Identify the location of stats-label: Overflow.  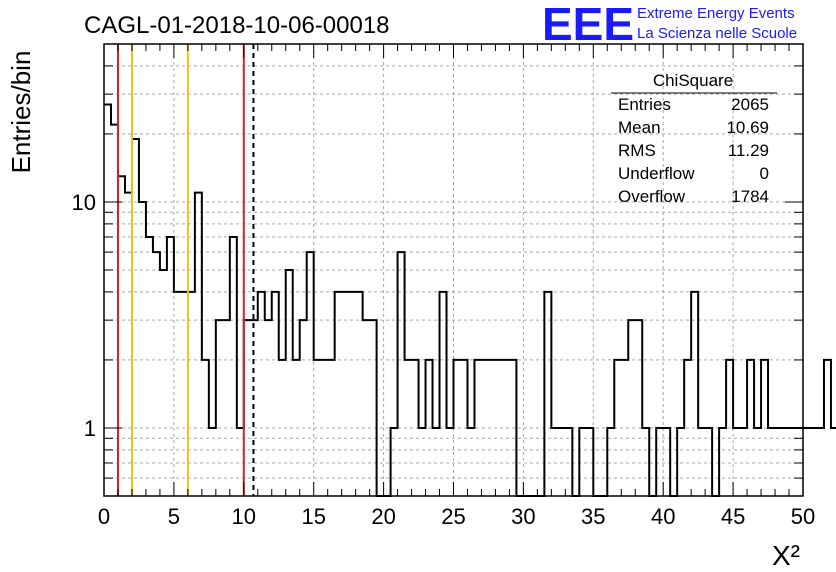
(652, 196).